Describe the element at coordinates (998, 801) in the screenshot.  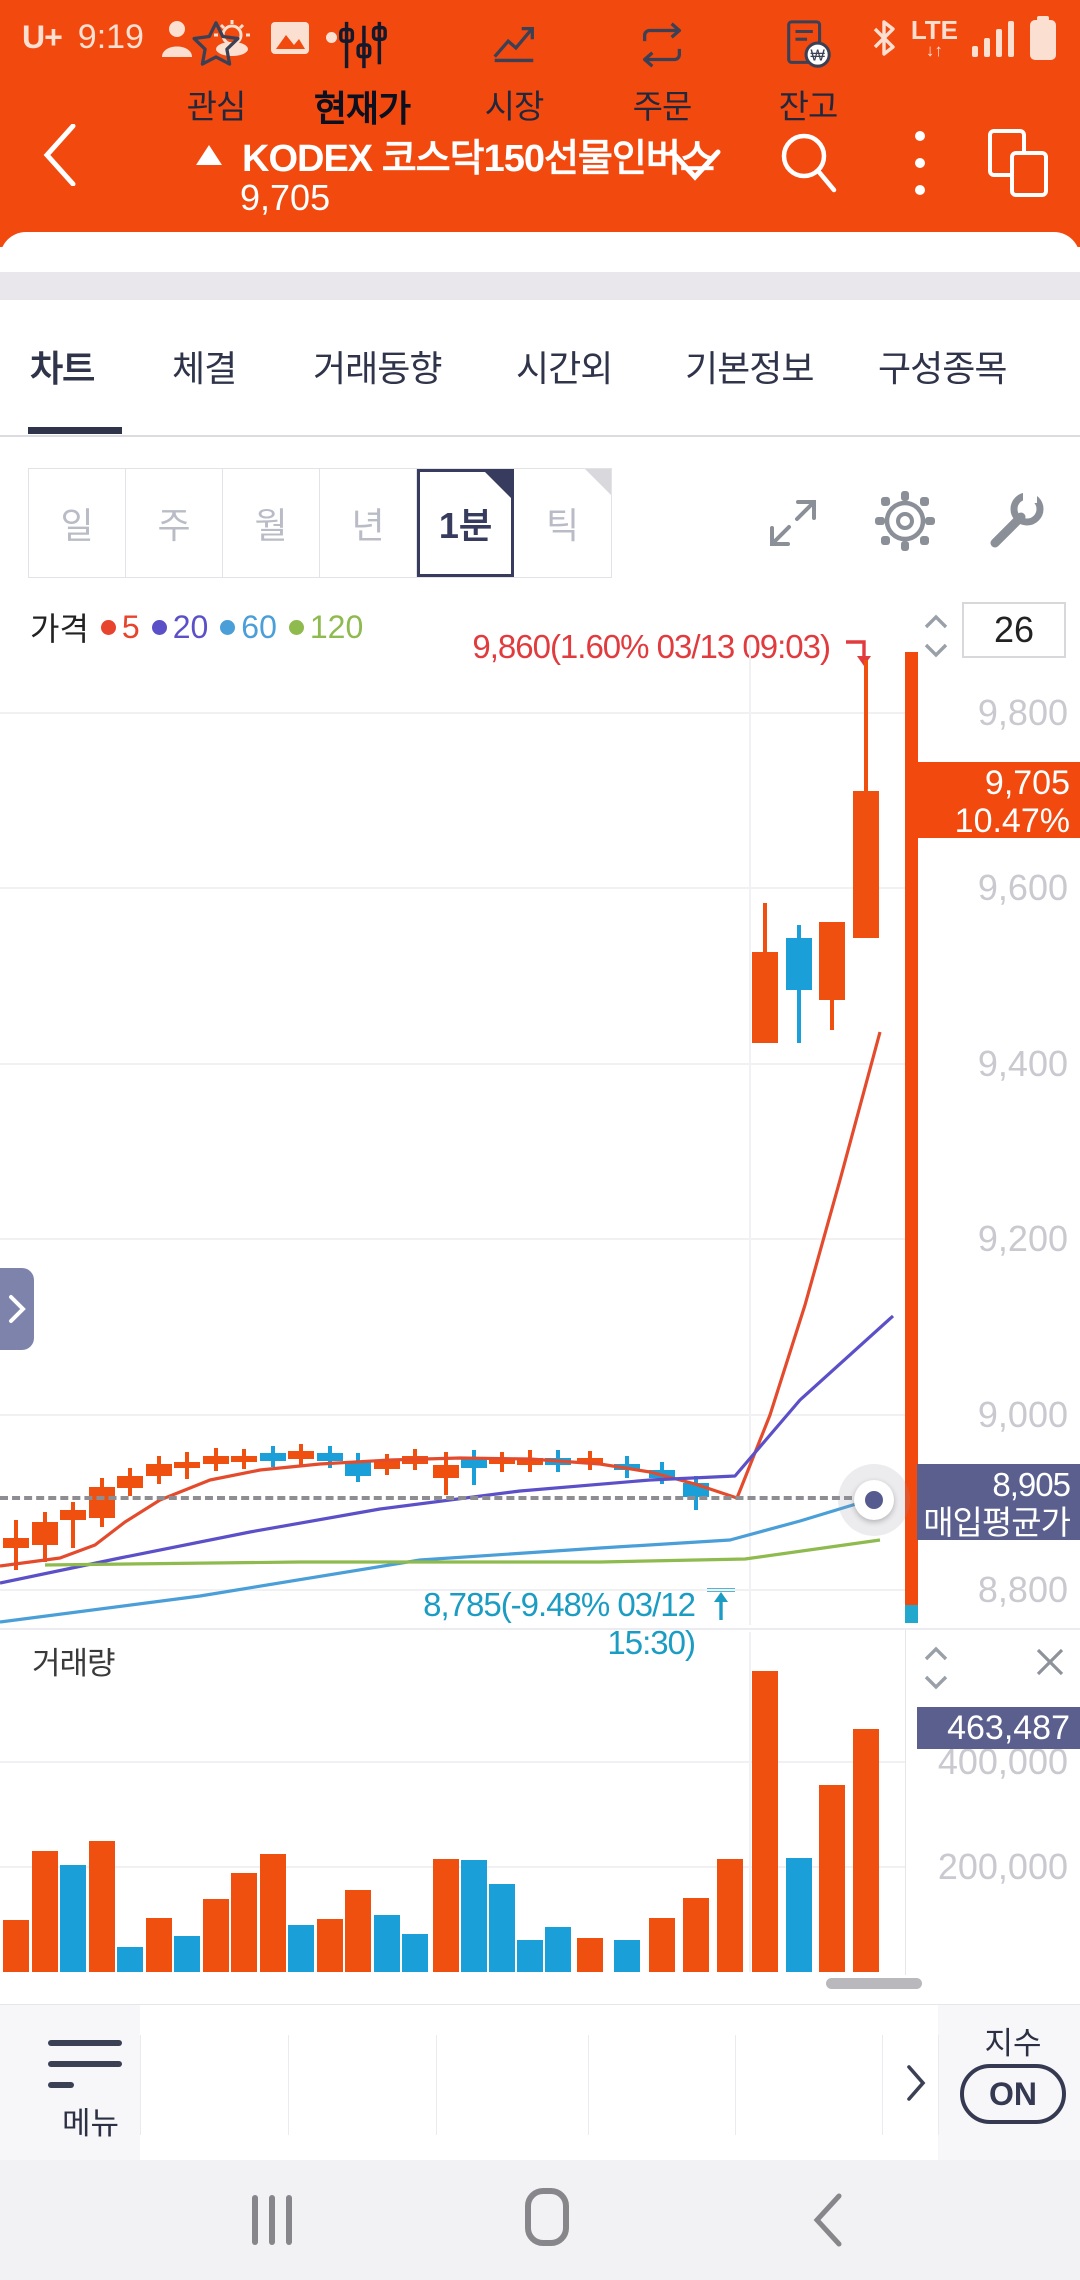
I see `current-price-badge: 9,705 10.47%` at that location.